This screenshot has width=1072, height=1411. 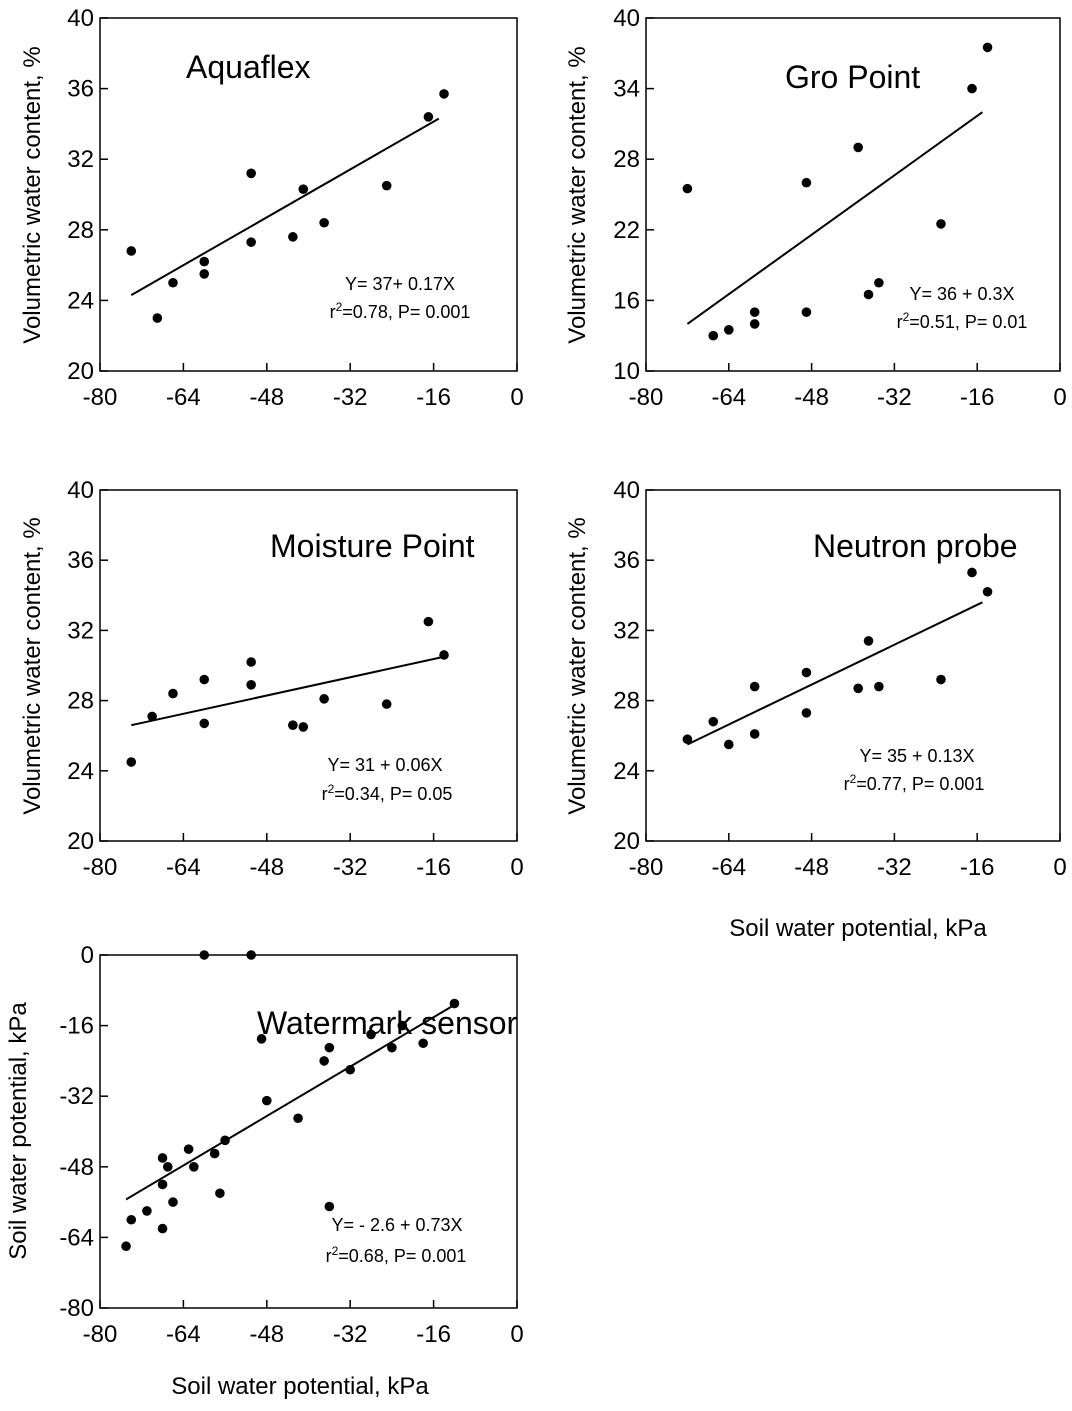 I want to click on y-tick-label: 32, so click(x=626, y=630).